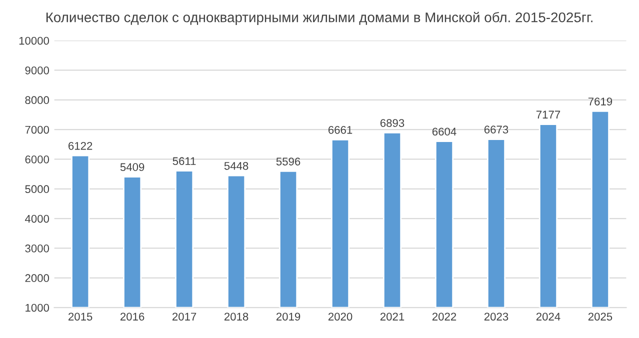 The height and width of the screenshot is (338, 639). What do you see at coordinates (548, 114) in the screenshot?
I see `data-label: 7177` at bounding box center [548, 114].